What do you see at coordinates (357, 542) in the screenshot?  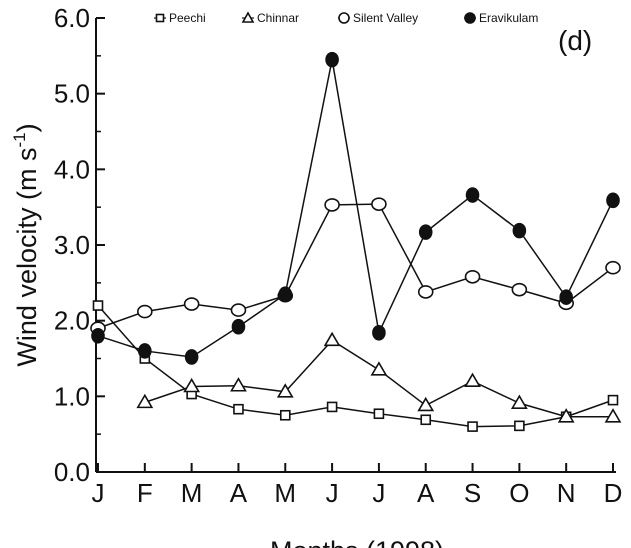 I see `x-axis-title: Months (1998)` at bounding box center [357, 542].